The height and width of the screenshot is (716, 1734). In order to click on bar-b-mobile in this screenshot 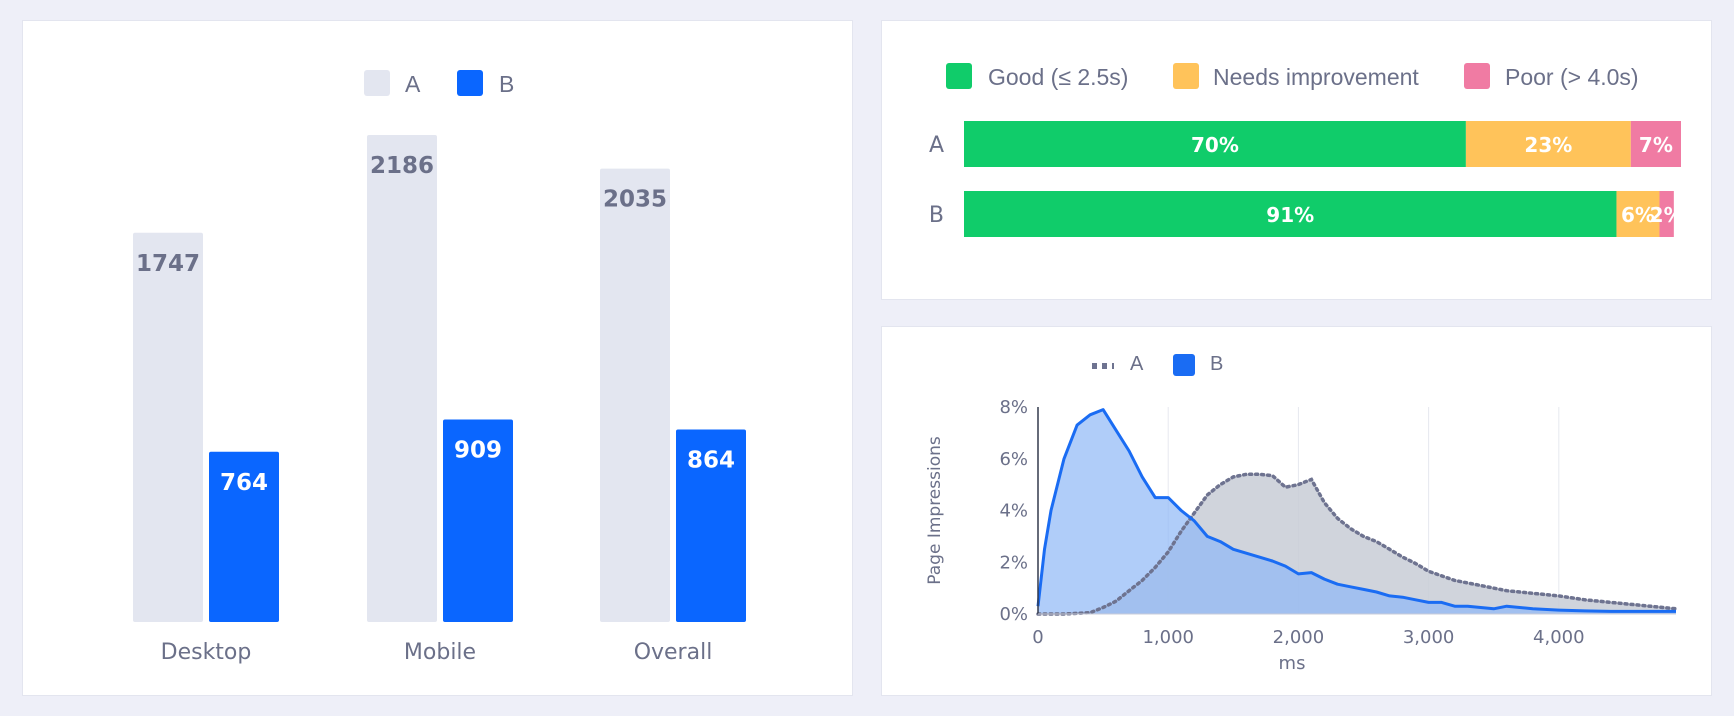, I will do `click(478, 520)`.